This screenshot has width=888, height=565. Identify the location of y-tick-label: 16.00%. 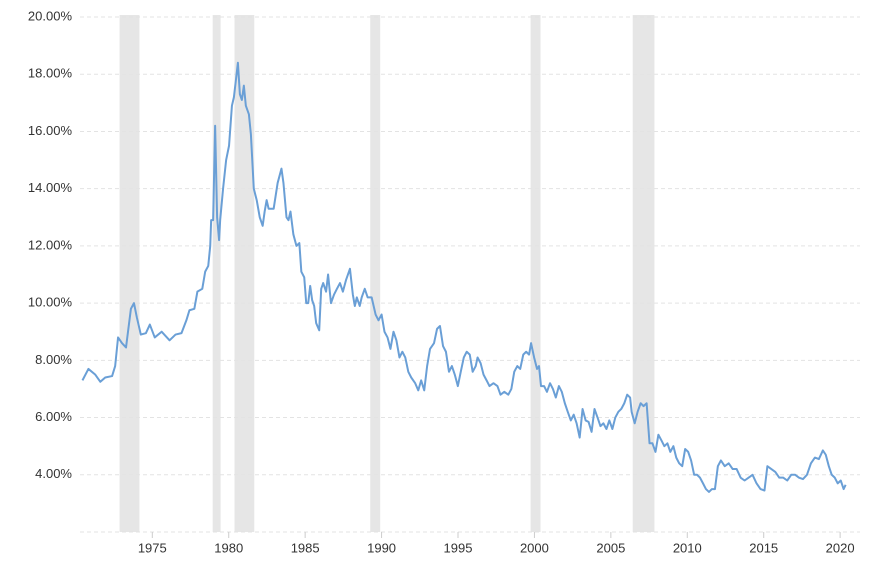
(50, 130).